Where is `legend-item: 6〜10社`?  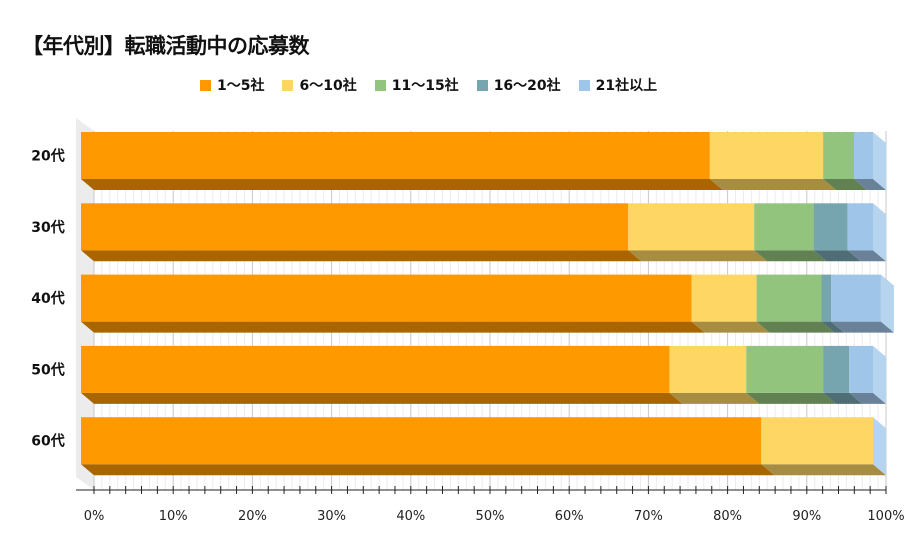
legend-item: 6〜10社 is located at coordinates (319, 85).